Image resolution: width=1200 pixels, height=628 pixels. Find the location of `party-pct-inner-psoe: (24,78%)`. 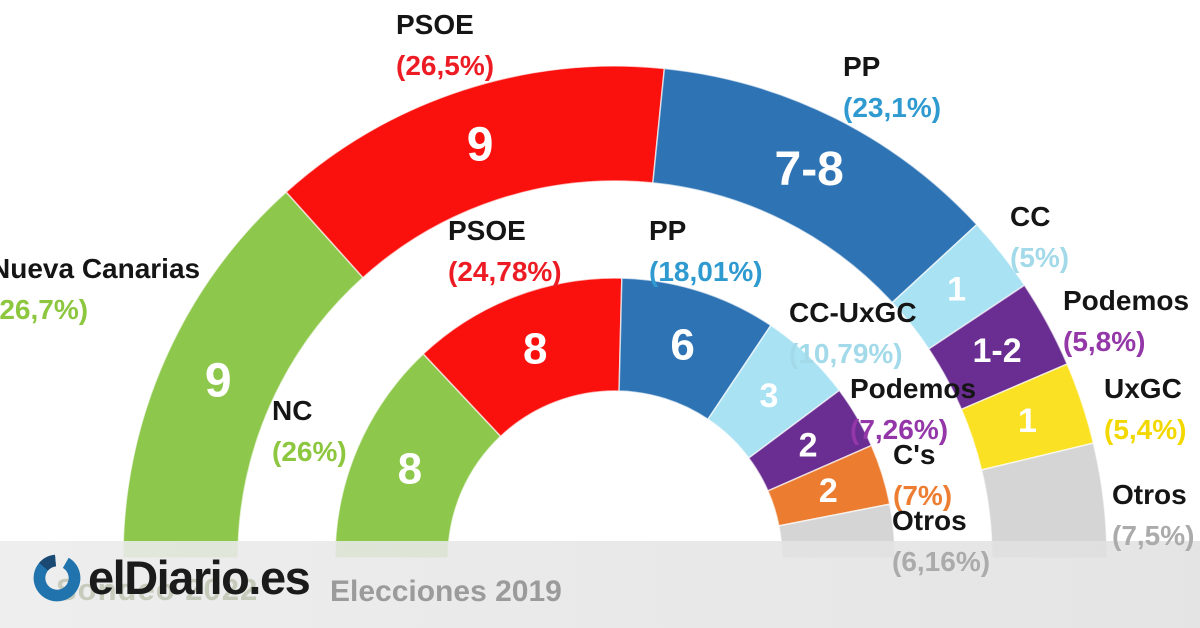

party-pct-inner-psoe: (24,78%) is located at coordinates (505, 271).